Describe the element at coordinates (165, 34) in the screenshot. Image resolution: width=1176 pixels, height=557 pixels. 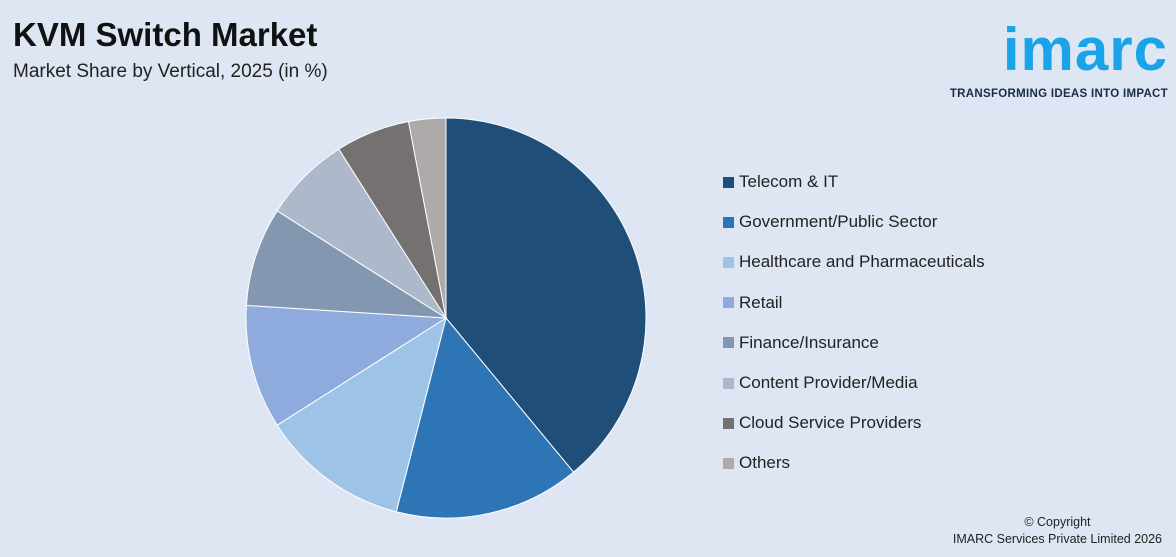
I see `chart-title: KVM Switch Market` at that location.